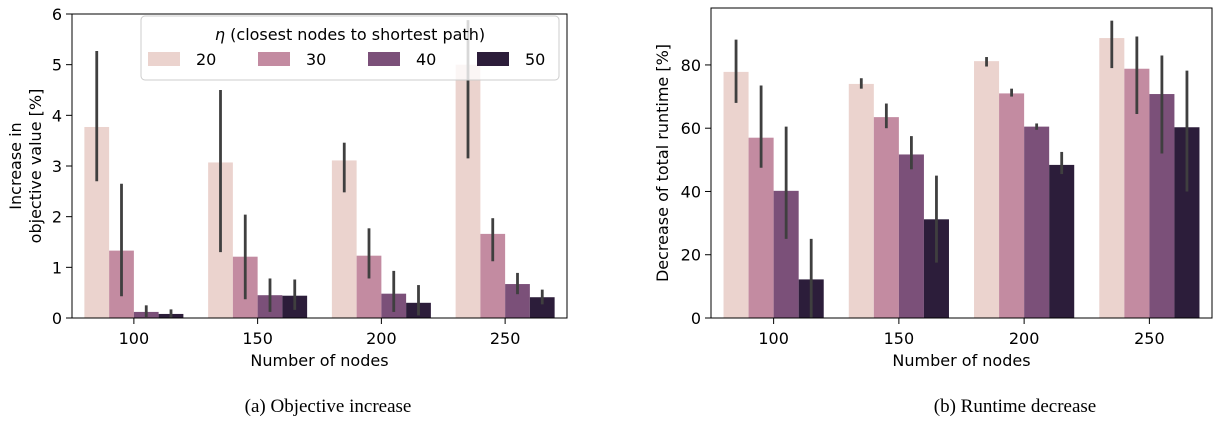 The image size is (1214, 430). Describe the element at coordinates (57, 217) in the screenshot. I see `y-tick-label: 2` at that location.